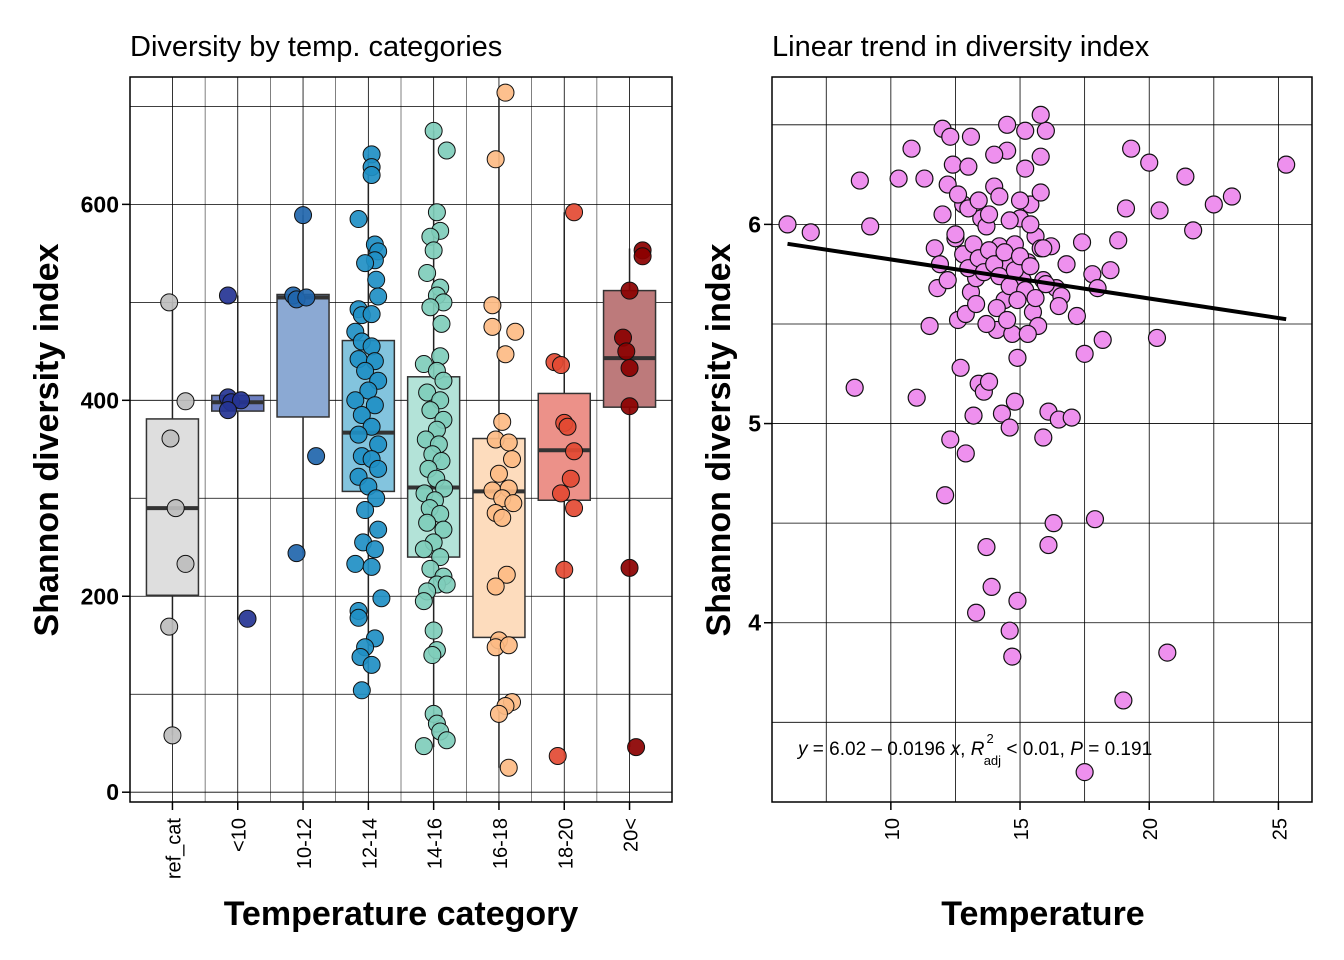 This screenshot has height=960, width=1344. What do you see at coordinates (1076, 749) in the screenshot?
I see `annot-p: P` at bounding box center [1076, 749].